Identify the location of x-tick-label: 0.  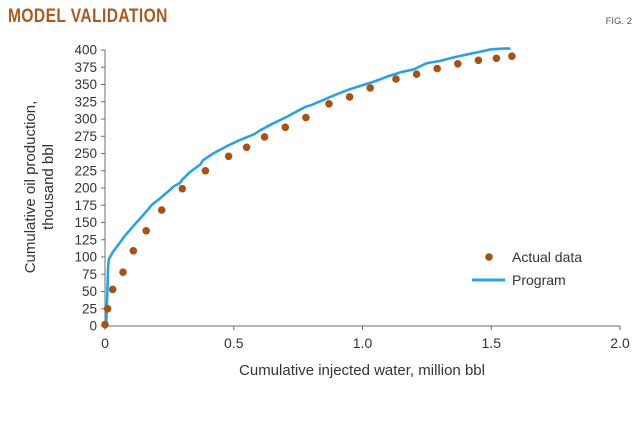
(105, 343).